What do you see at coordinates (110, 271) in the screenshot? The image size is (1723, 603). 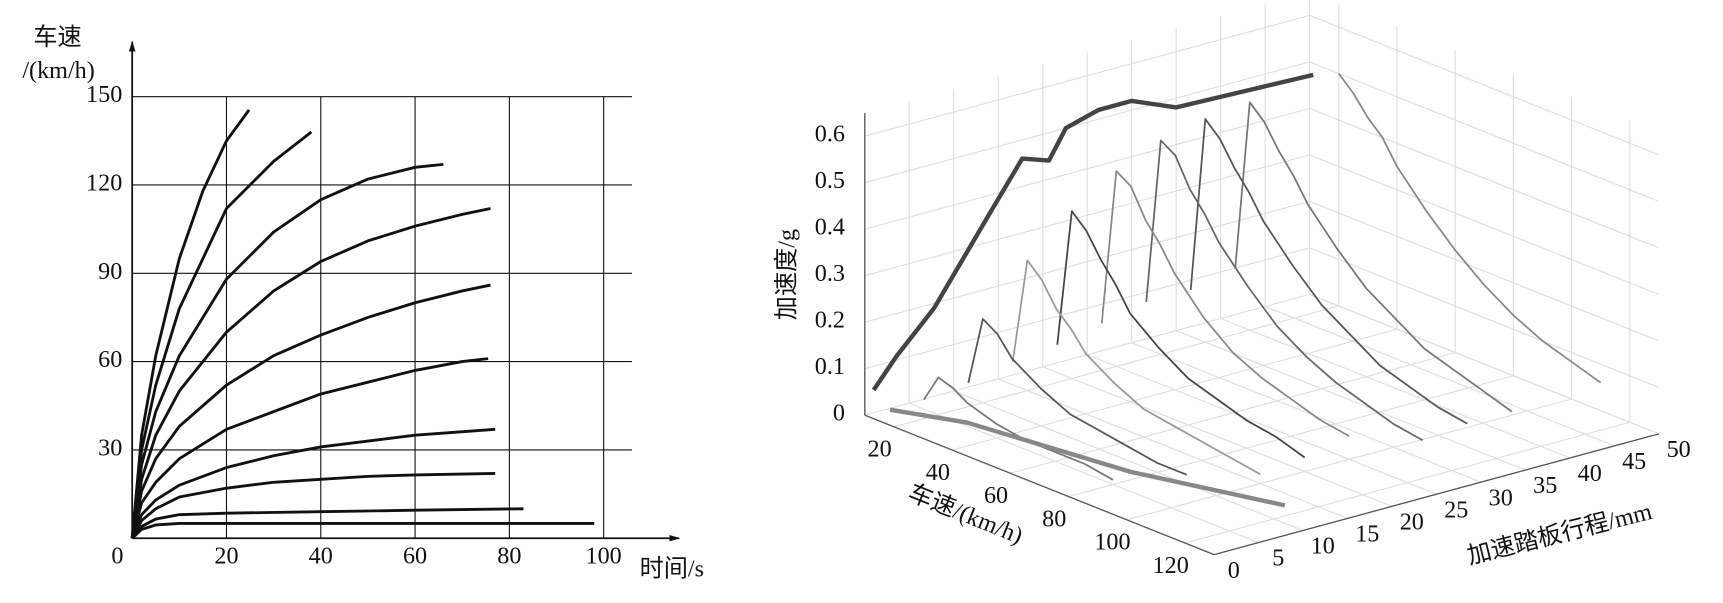 I see `y-tick-label: 90` at bounding box center [110, 271].